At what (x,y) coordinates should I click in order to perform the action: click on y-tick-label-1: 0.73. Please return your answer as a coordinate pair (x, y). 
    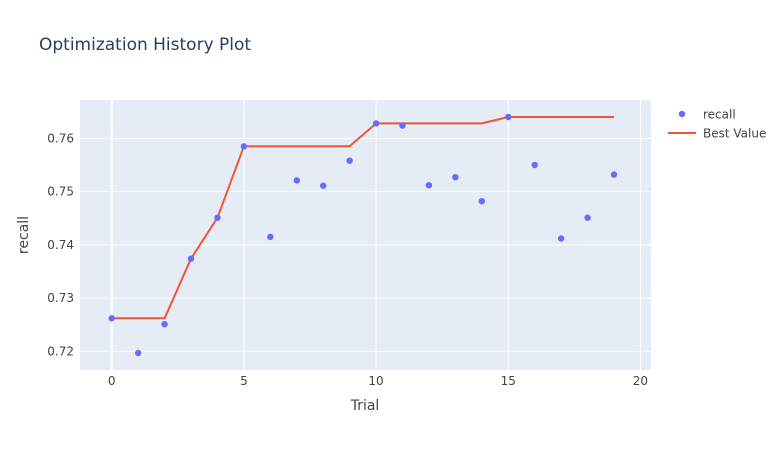
    Looking at the image, I should click on (60, 298).